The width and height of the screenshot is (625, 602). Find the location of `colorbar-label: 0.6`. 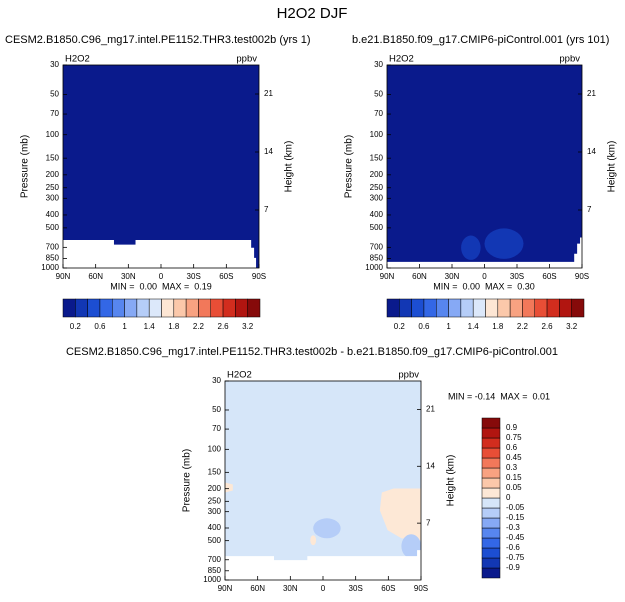

colorbar-label: 0.6 is located at coordinates (100, 326).